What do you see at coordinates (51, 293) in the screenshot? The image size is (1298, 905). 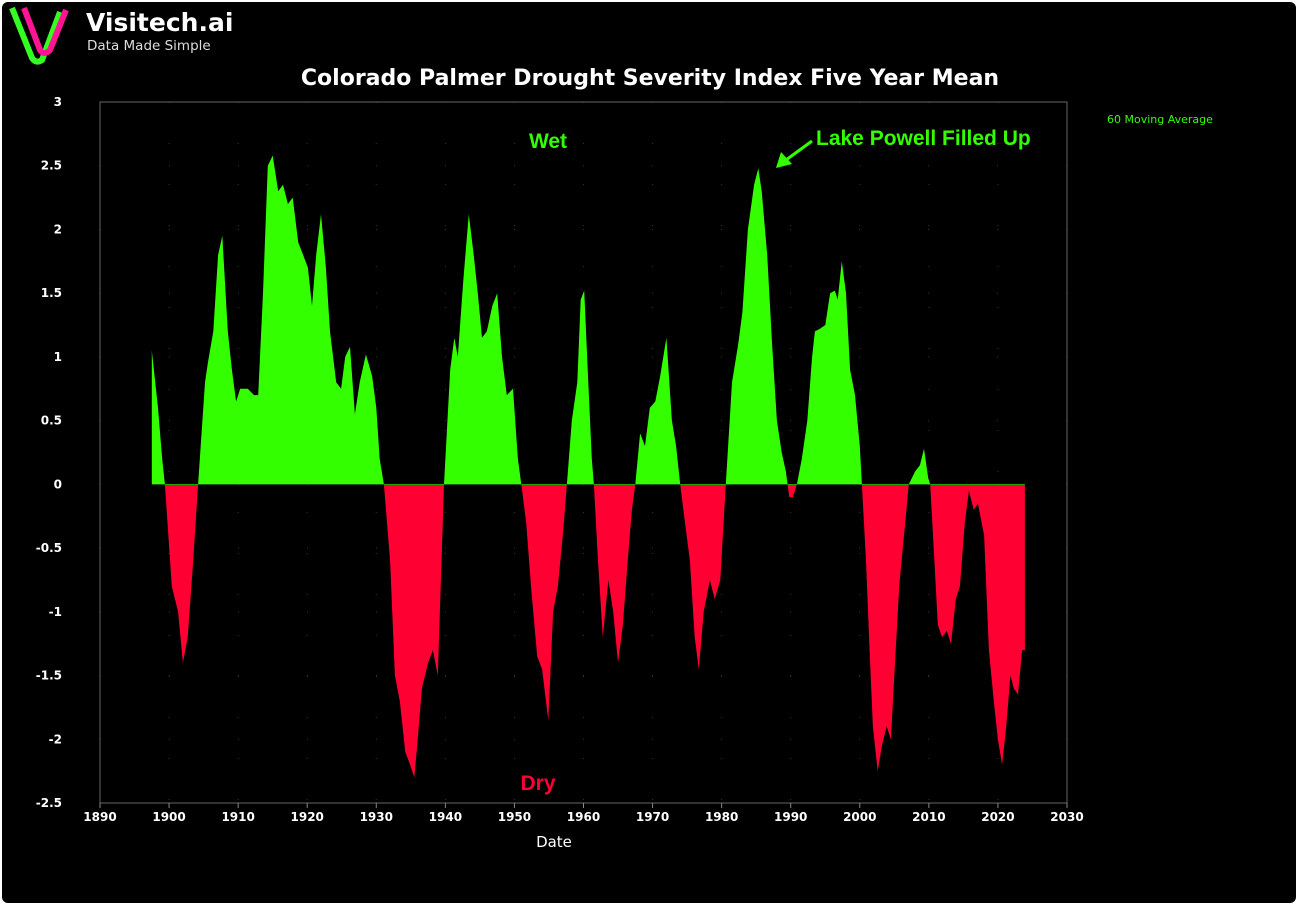 I see `y-tick-label: 1.5` at bounding box center [51, 293].